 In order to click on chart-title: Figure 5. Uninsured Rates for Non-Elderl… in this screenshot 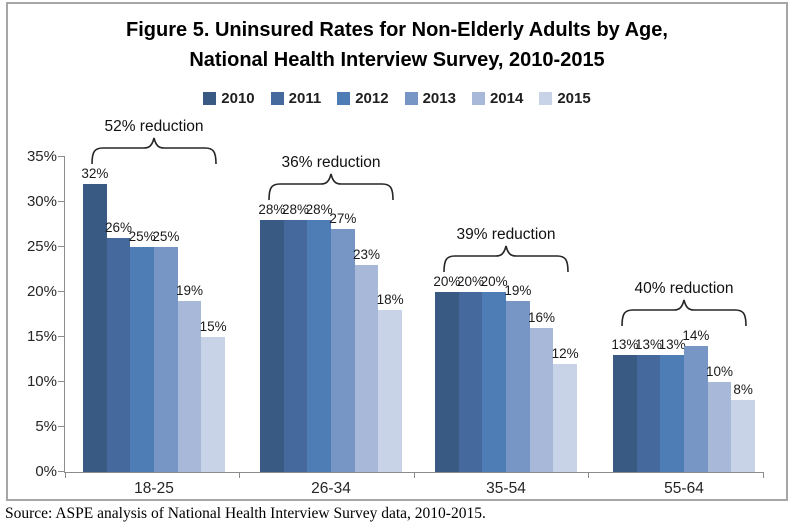, I will do `click(397, 45)`.